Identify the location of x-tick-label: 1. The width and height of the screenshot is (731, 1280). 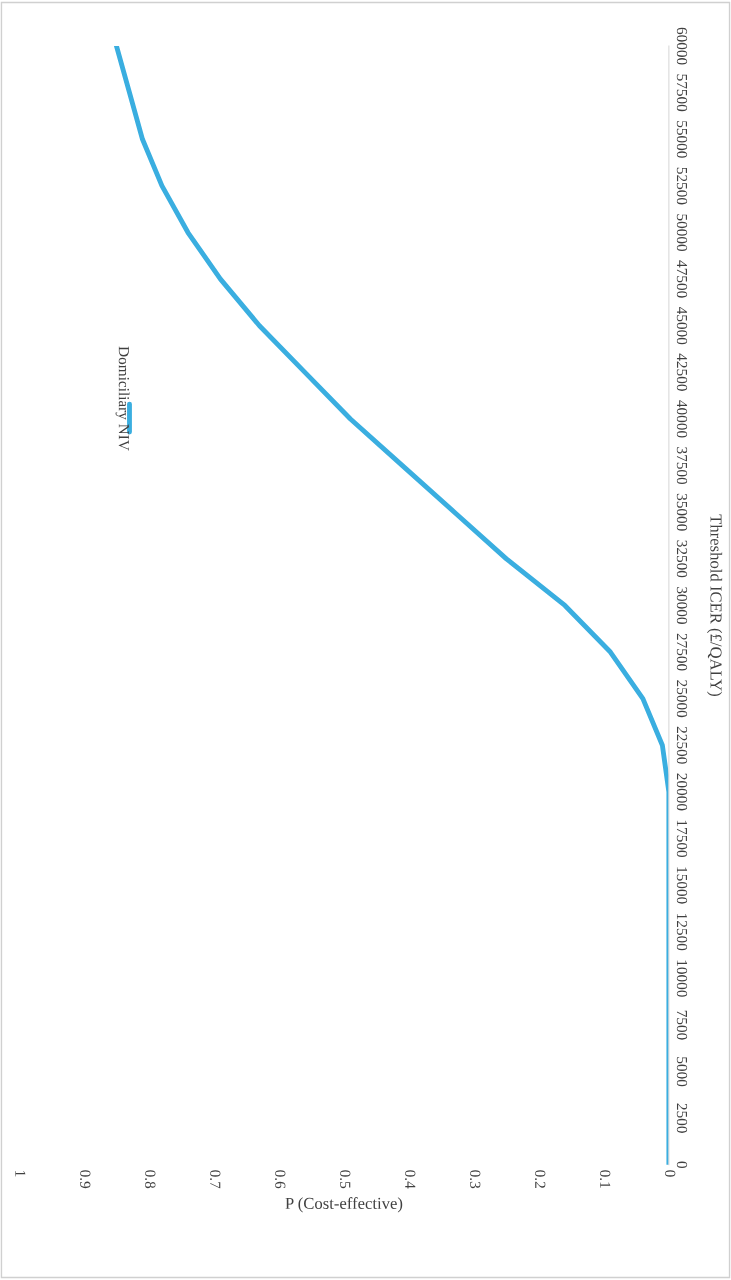
(20, 1174).